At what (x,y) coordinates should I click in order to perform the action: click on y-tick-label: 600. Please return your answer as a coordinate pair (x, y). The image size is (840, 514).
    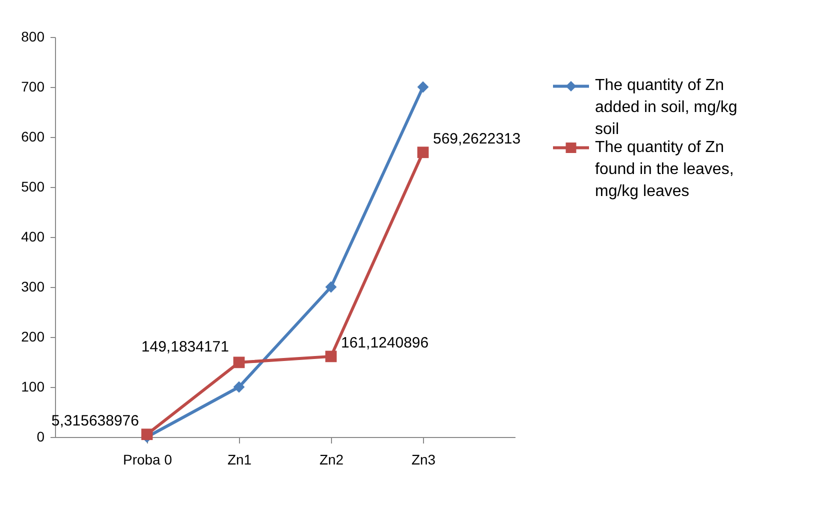
    Looking at the image, I should click on (33, 136).